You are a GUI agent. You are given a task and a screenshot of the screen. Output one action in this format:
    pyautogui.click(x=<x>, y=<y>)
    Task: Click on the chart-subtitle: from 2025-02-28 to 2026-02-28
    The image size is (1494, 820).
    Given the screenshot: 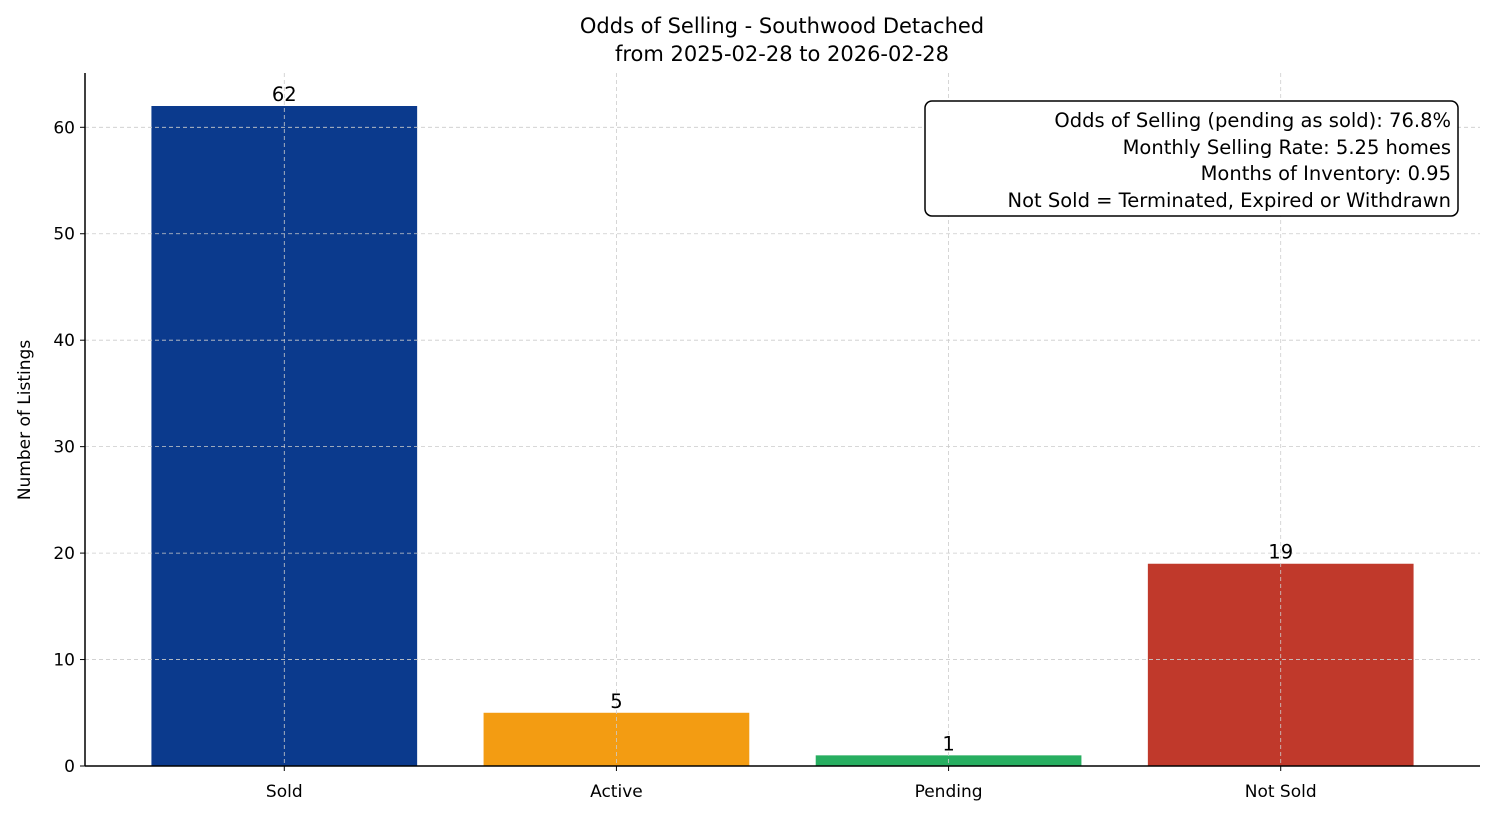 What is the action you would take?
    pyautogui.click(x=782, y=54)
    